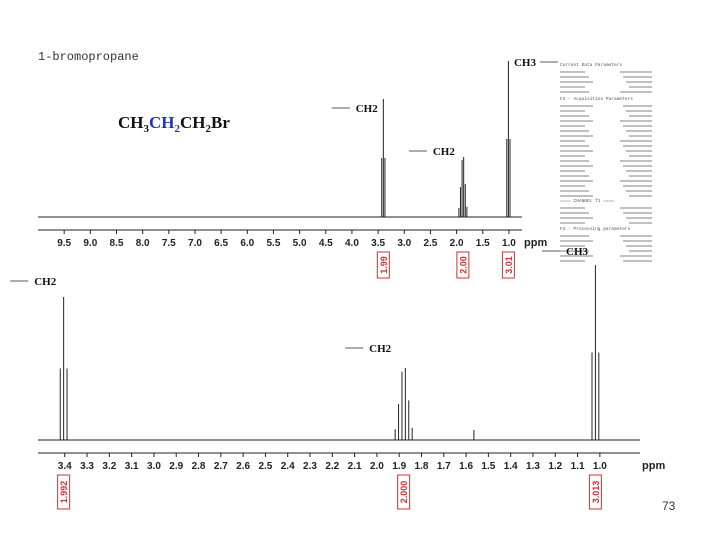 Image resolution: width=720 pixels, height=540 pixels. Describe the element at coordinates (587, 201) in the screenshot. I see `param-header-channel: ==== CHANNEL f1 ====` at that location.